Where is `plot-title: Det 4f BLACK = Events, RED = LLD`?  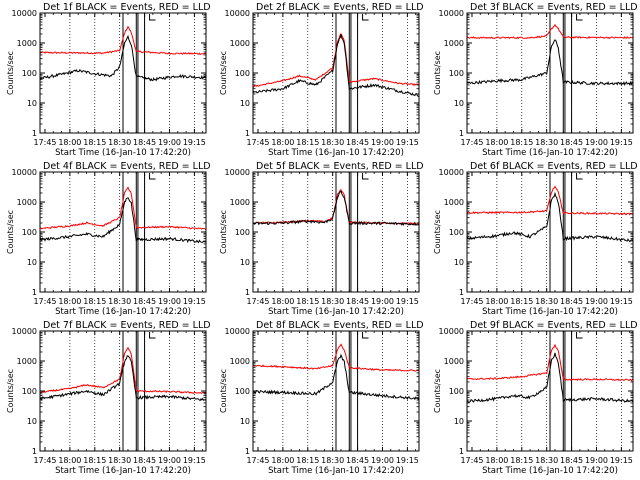 plot-title: Det 4f BLACK = Events, RED = LLD is located at coordinates (127, 166).